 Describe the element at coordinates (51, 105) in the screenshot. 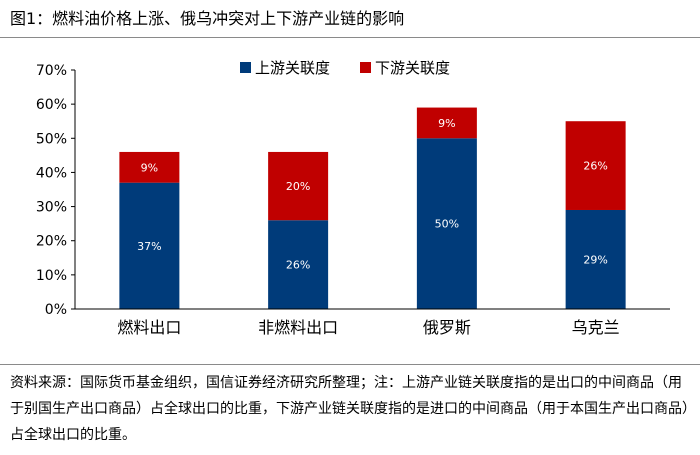

I see `y-tick-label: 60%` at that location.